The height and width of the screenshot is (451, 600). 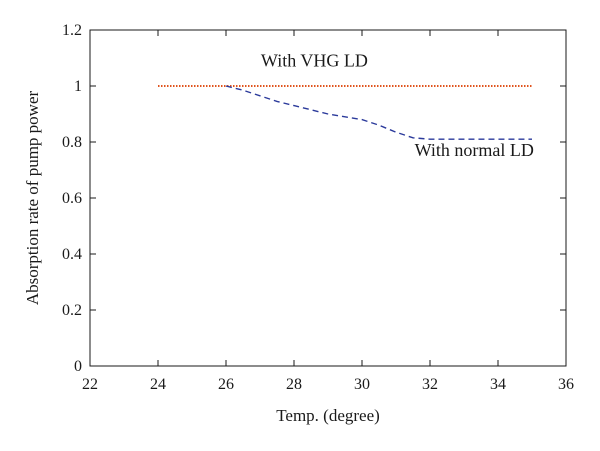 I want to click on series-layer, so click(x=345, y=112).